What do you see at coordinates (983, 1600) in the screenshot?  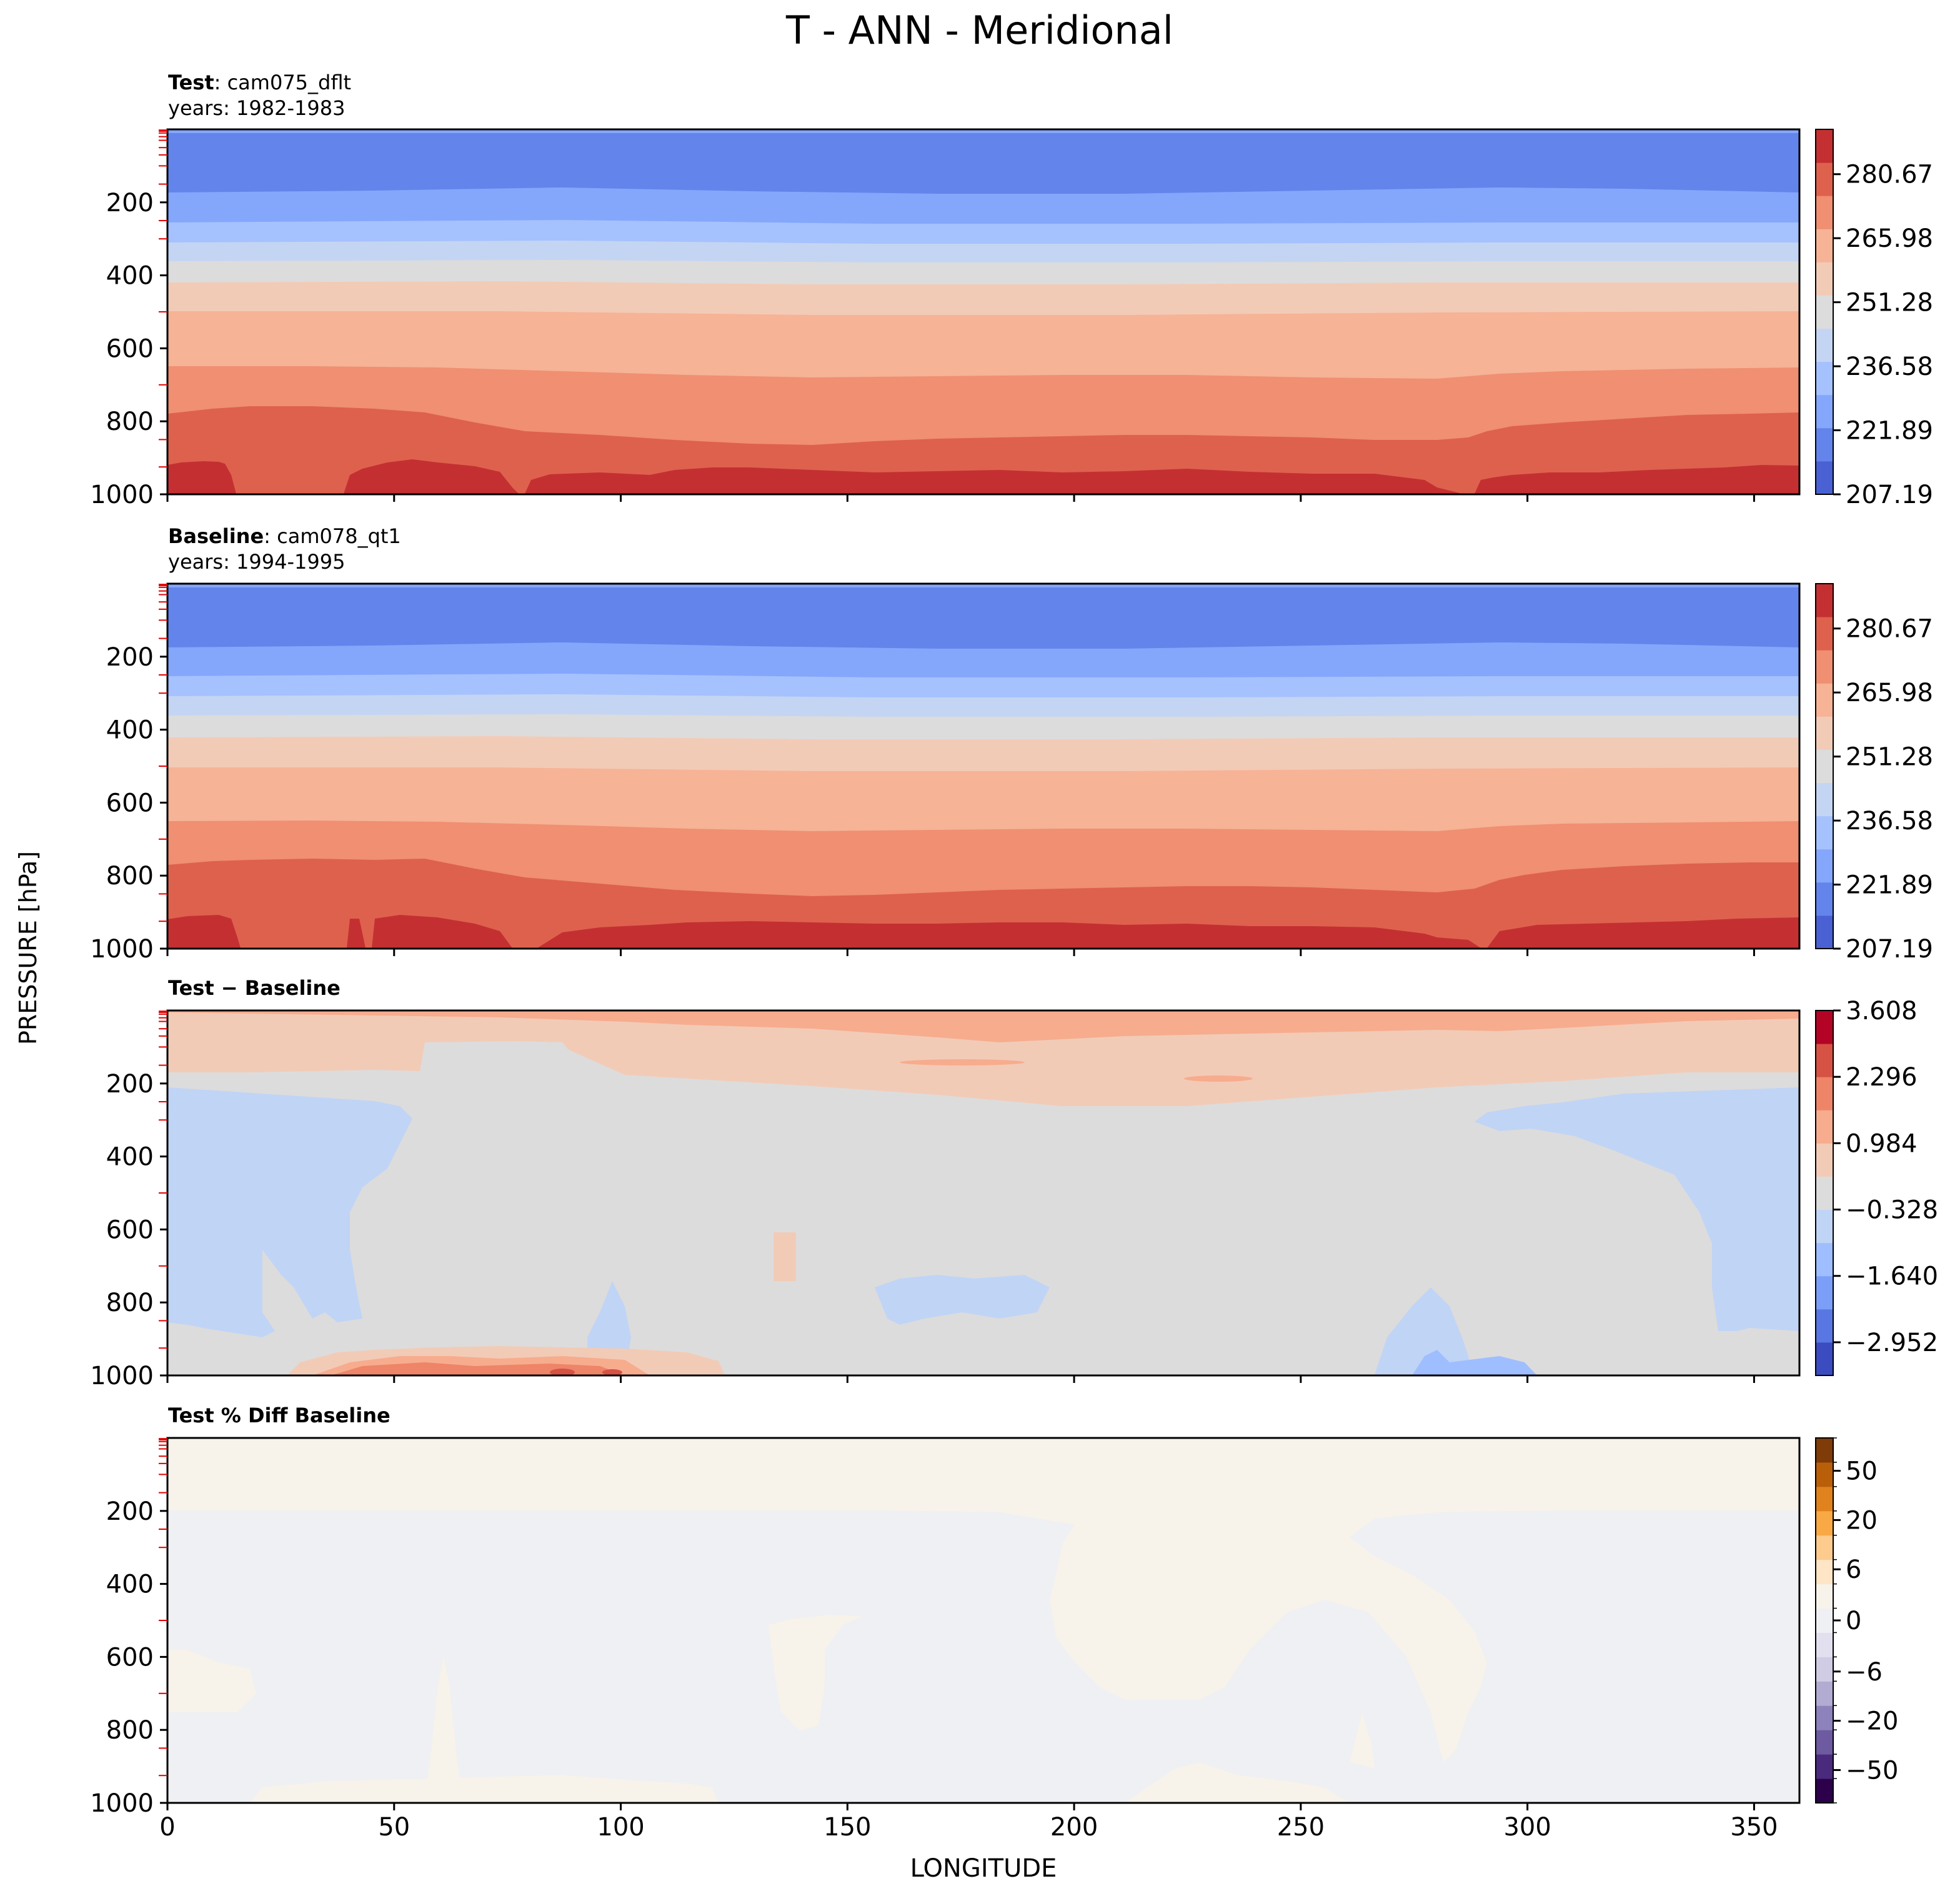 I see `band-warm-top` at bounding box center [983, 1600].